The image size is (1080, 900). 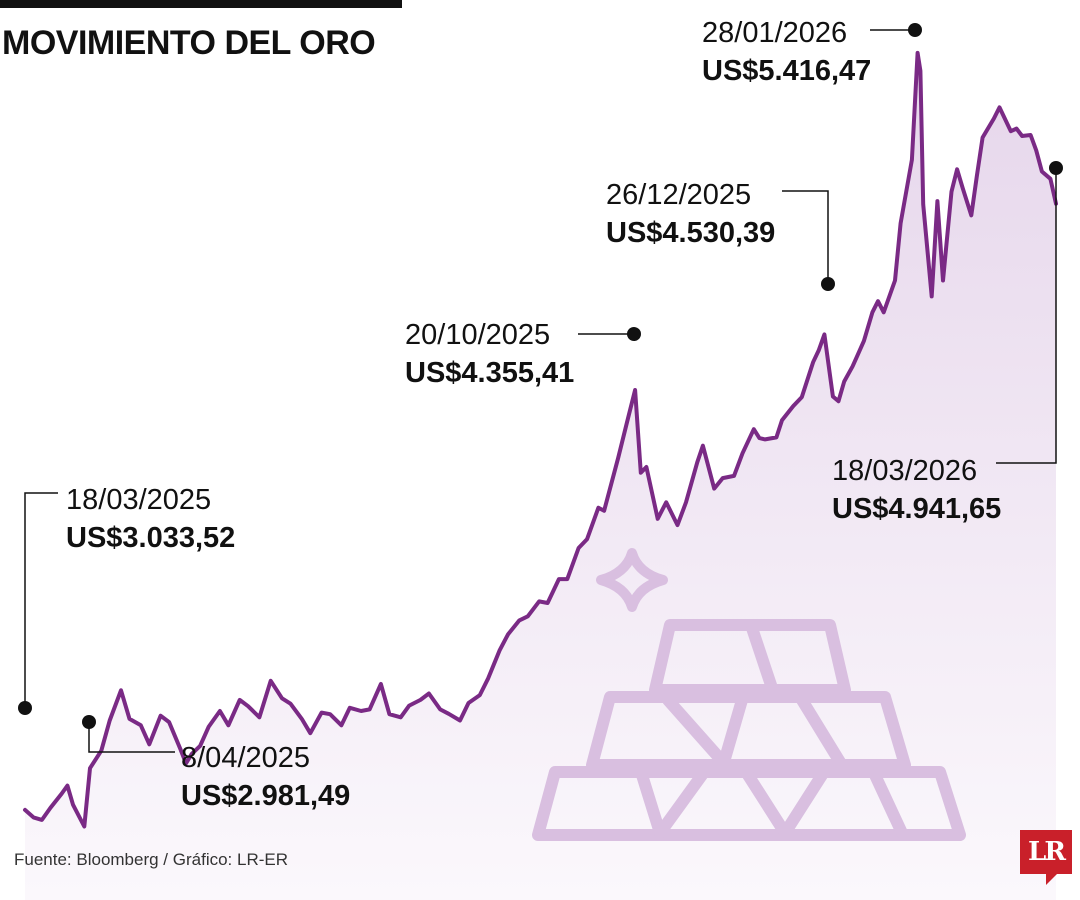 I want to click on annotation-date-4: 26/12/2025, so click(x=678, y=195).